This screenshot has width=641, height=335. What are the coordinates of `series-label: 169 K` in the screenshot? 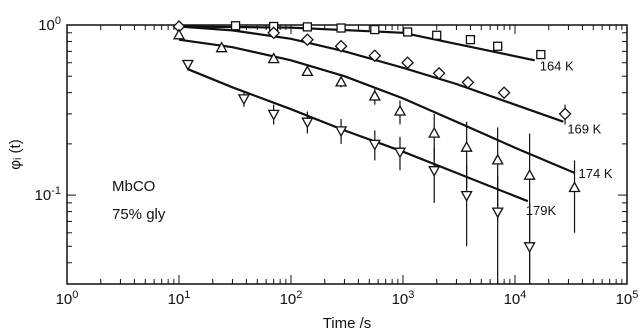 It's located at (584, 129).